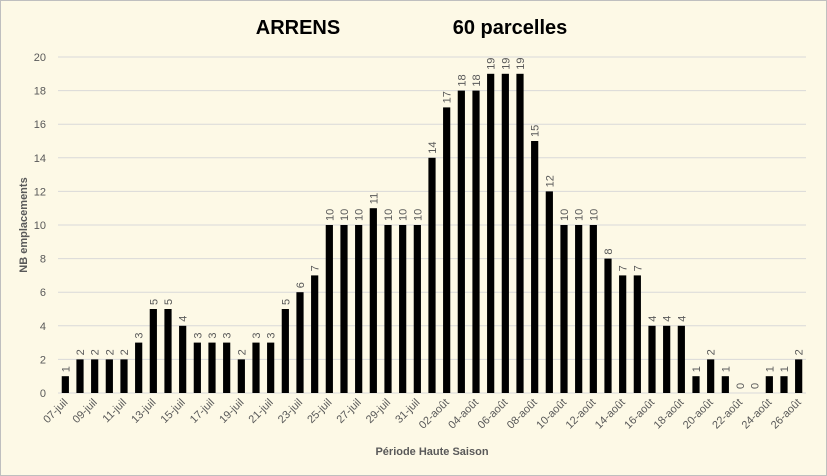 Image resolution: width=827 pixels, height=476 pixels. What do you see at coordinates (463, 414) in the screenshot?
I see `x-tick-label: 04-août` at bounding box center [463, 414].